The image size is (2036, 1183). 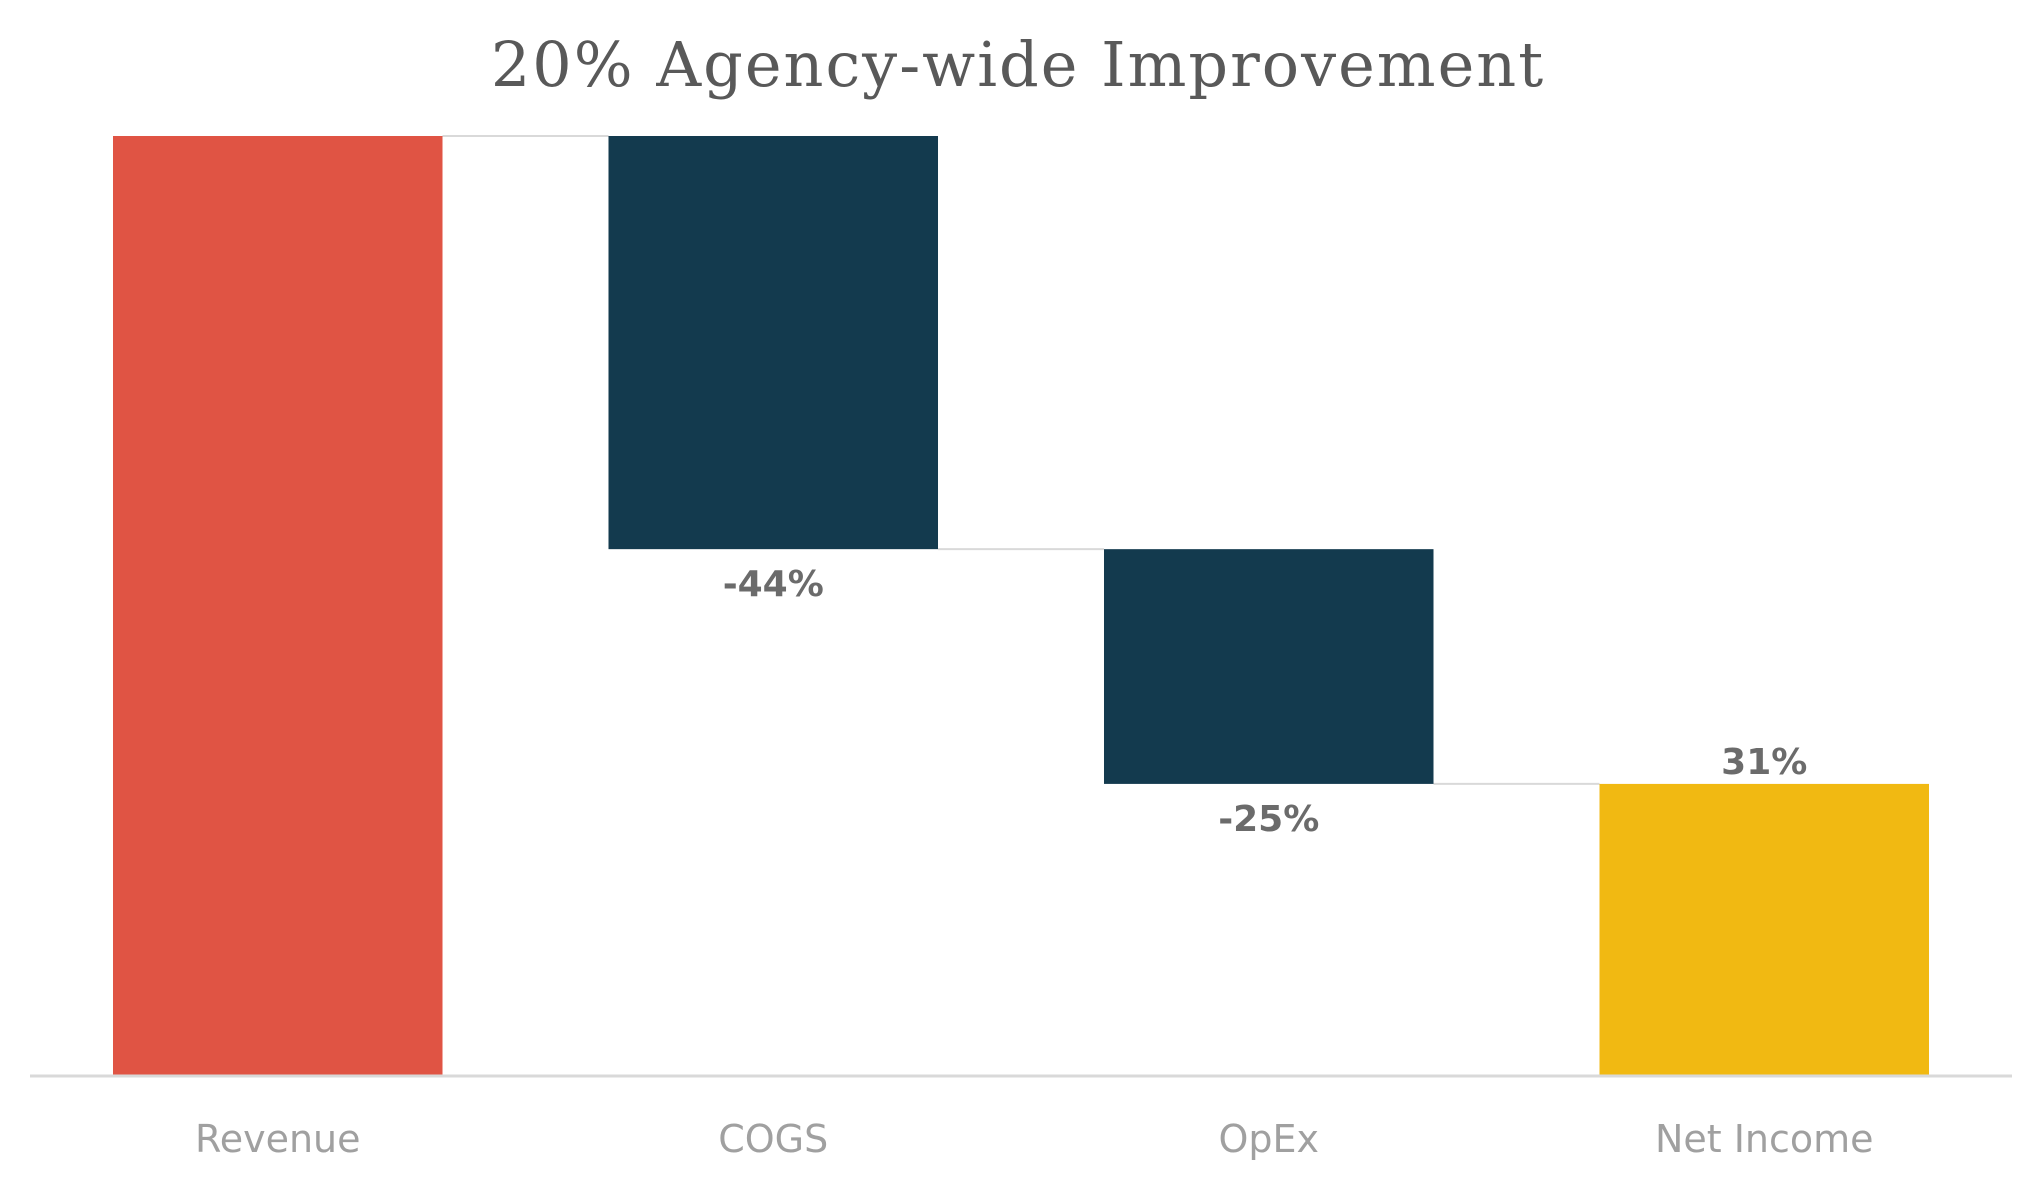 I want to click on category-label-net-income: Net Income, so click(x=1764, y=1139).